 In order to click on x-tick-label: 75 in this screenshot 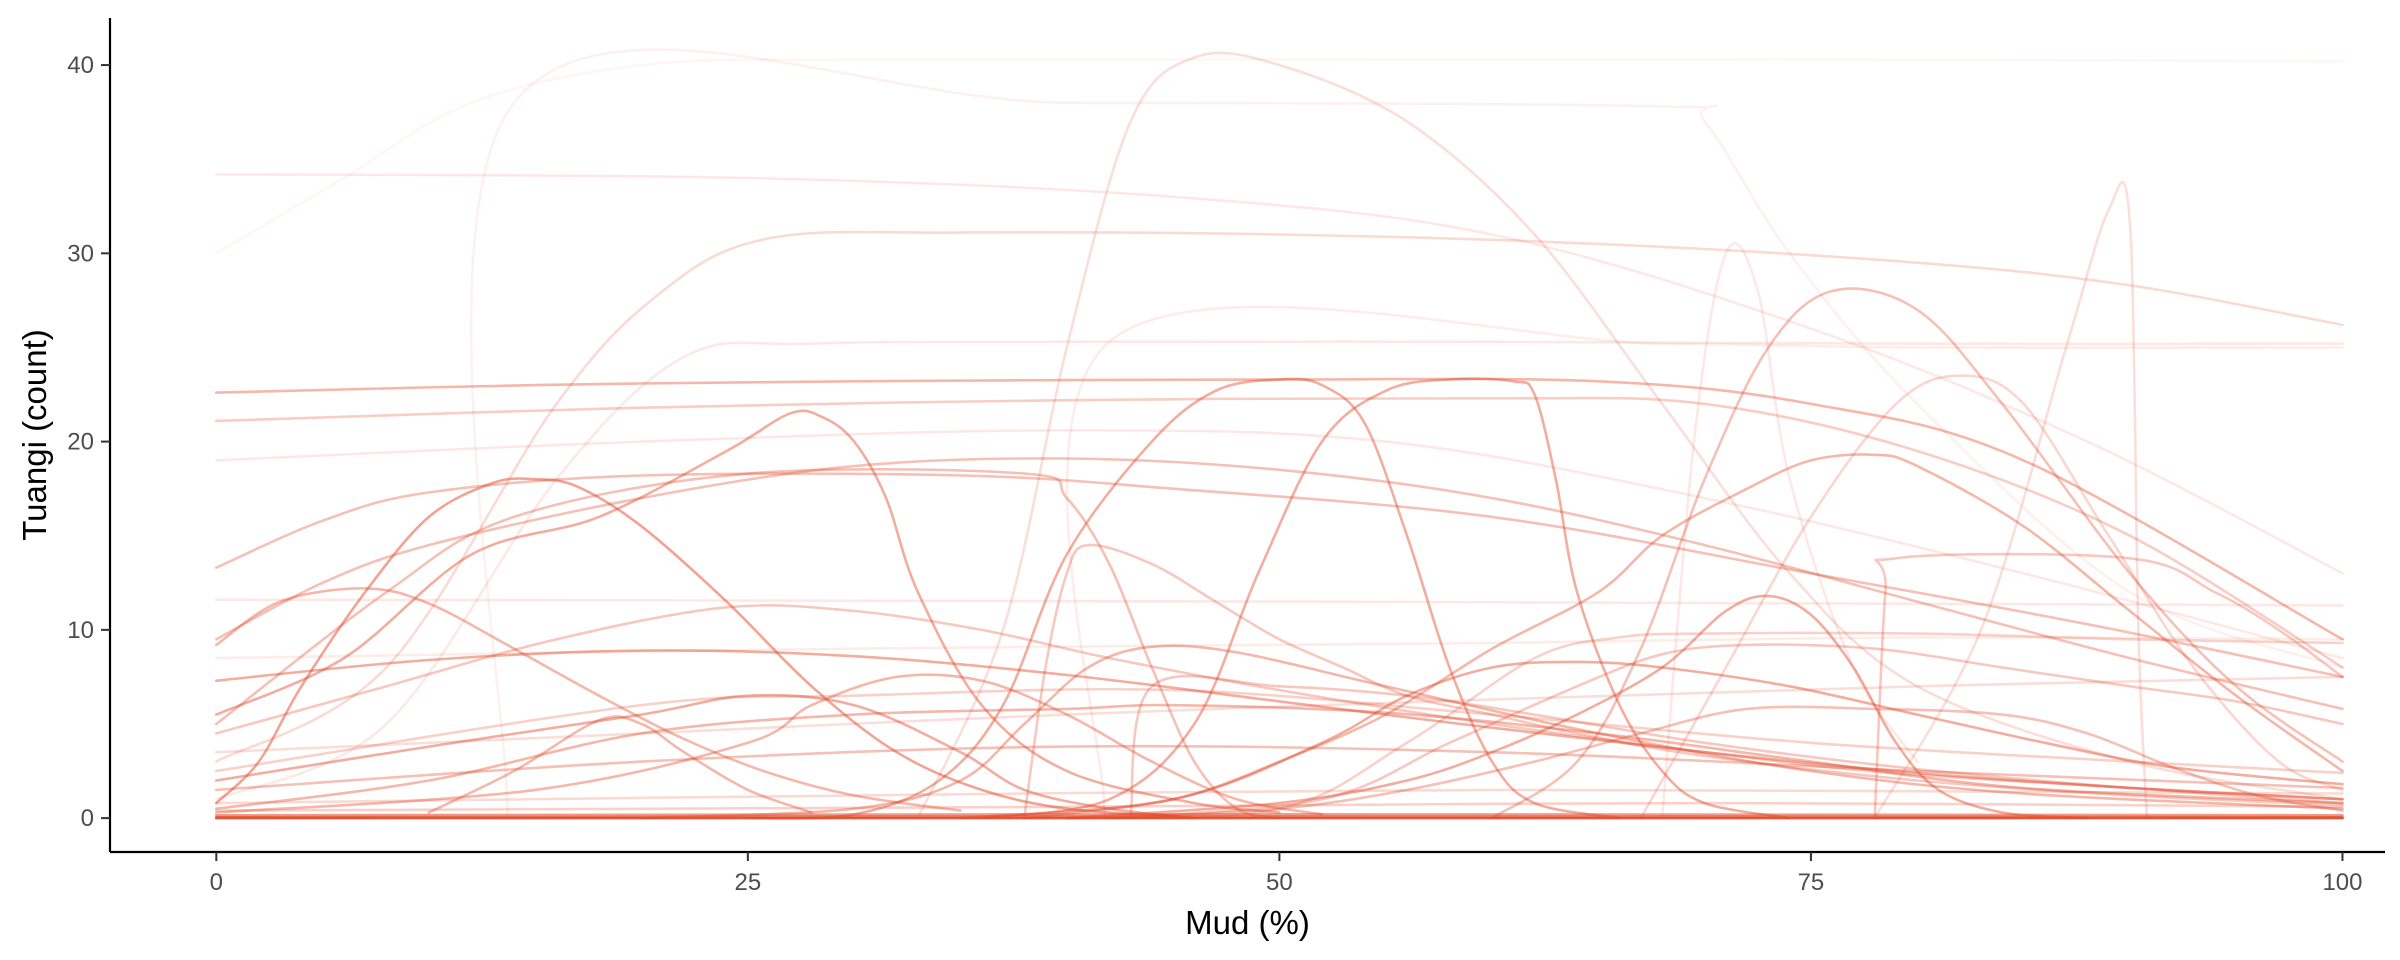, I will do `click(1811, 882)`.